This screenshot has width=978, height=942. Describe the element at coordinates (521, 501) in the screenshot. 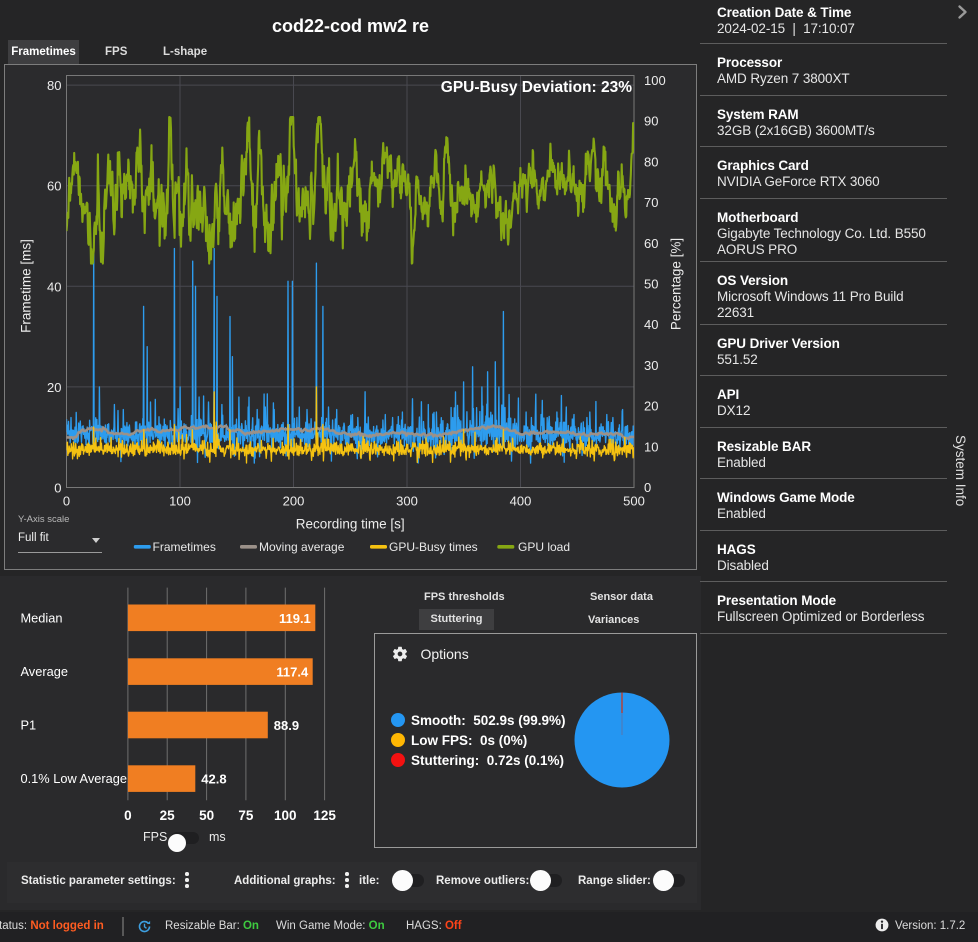

I see `svg-text: 400` at that location.